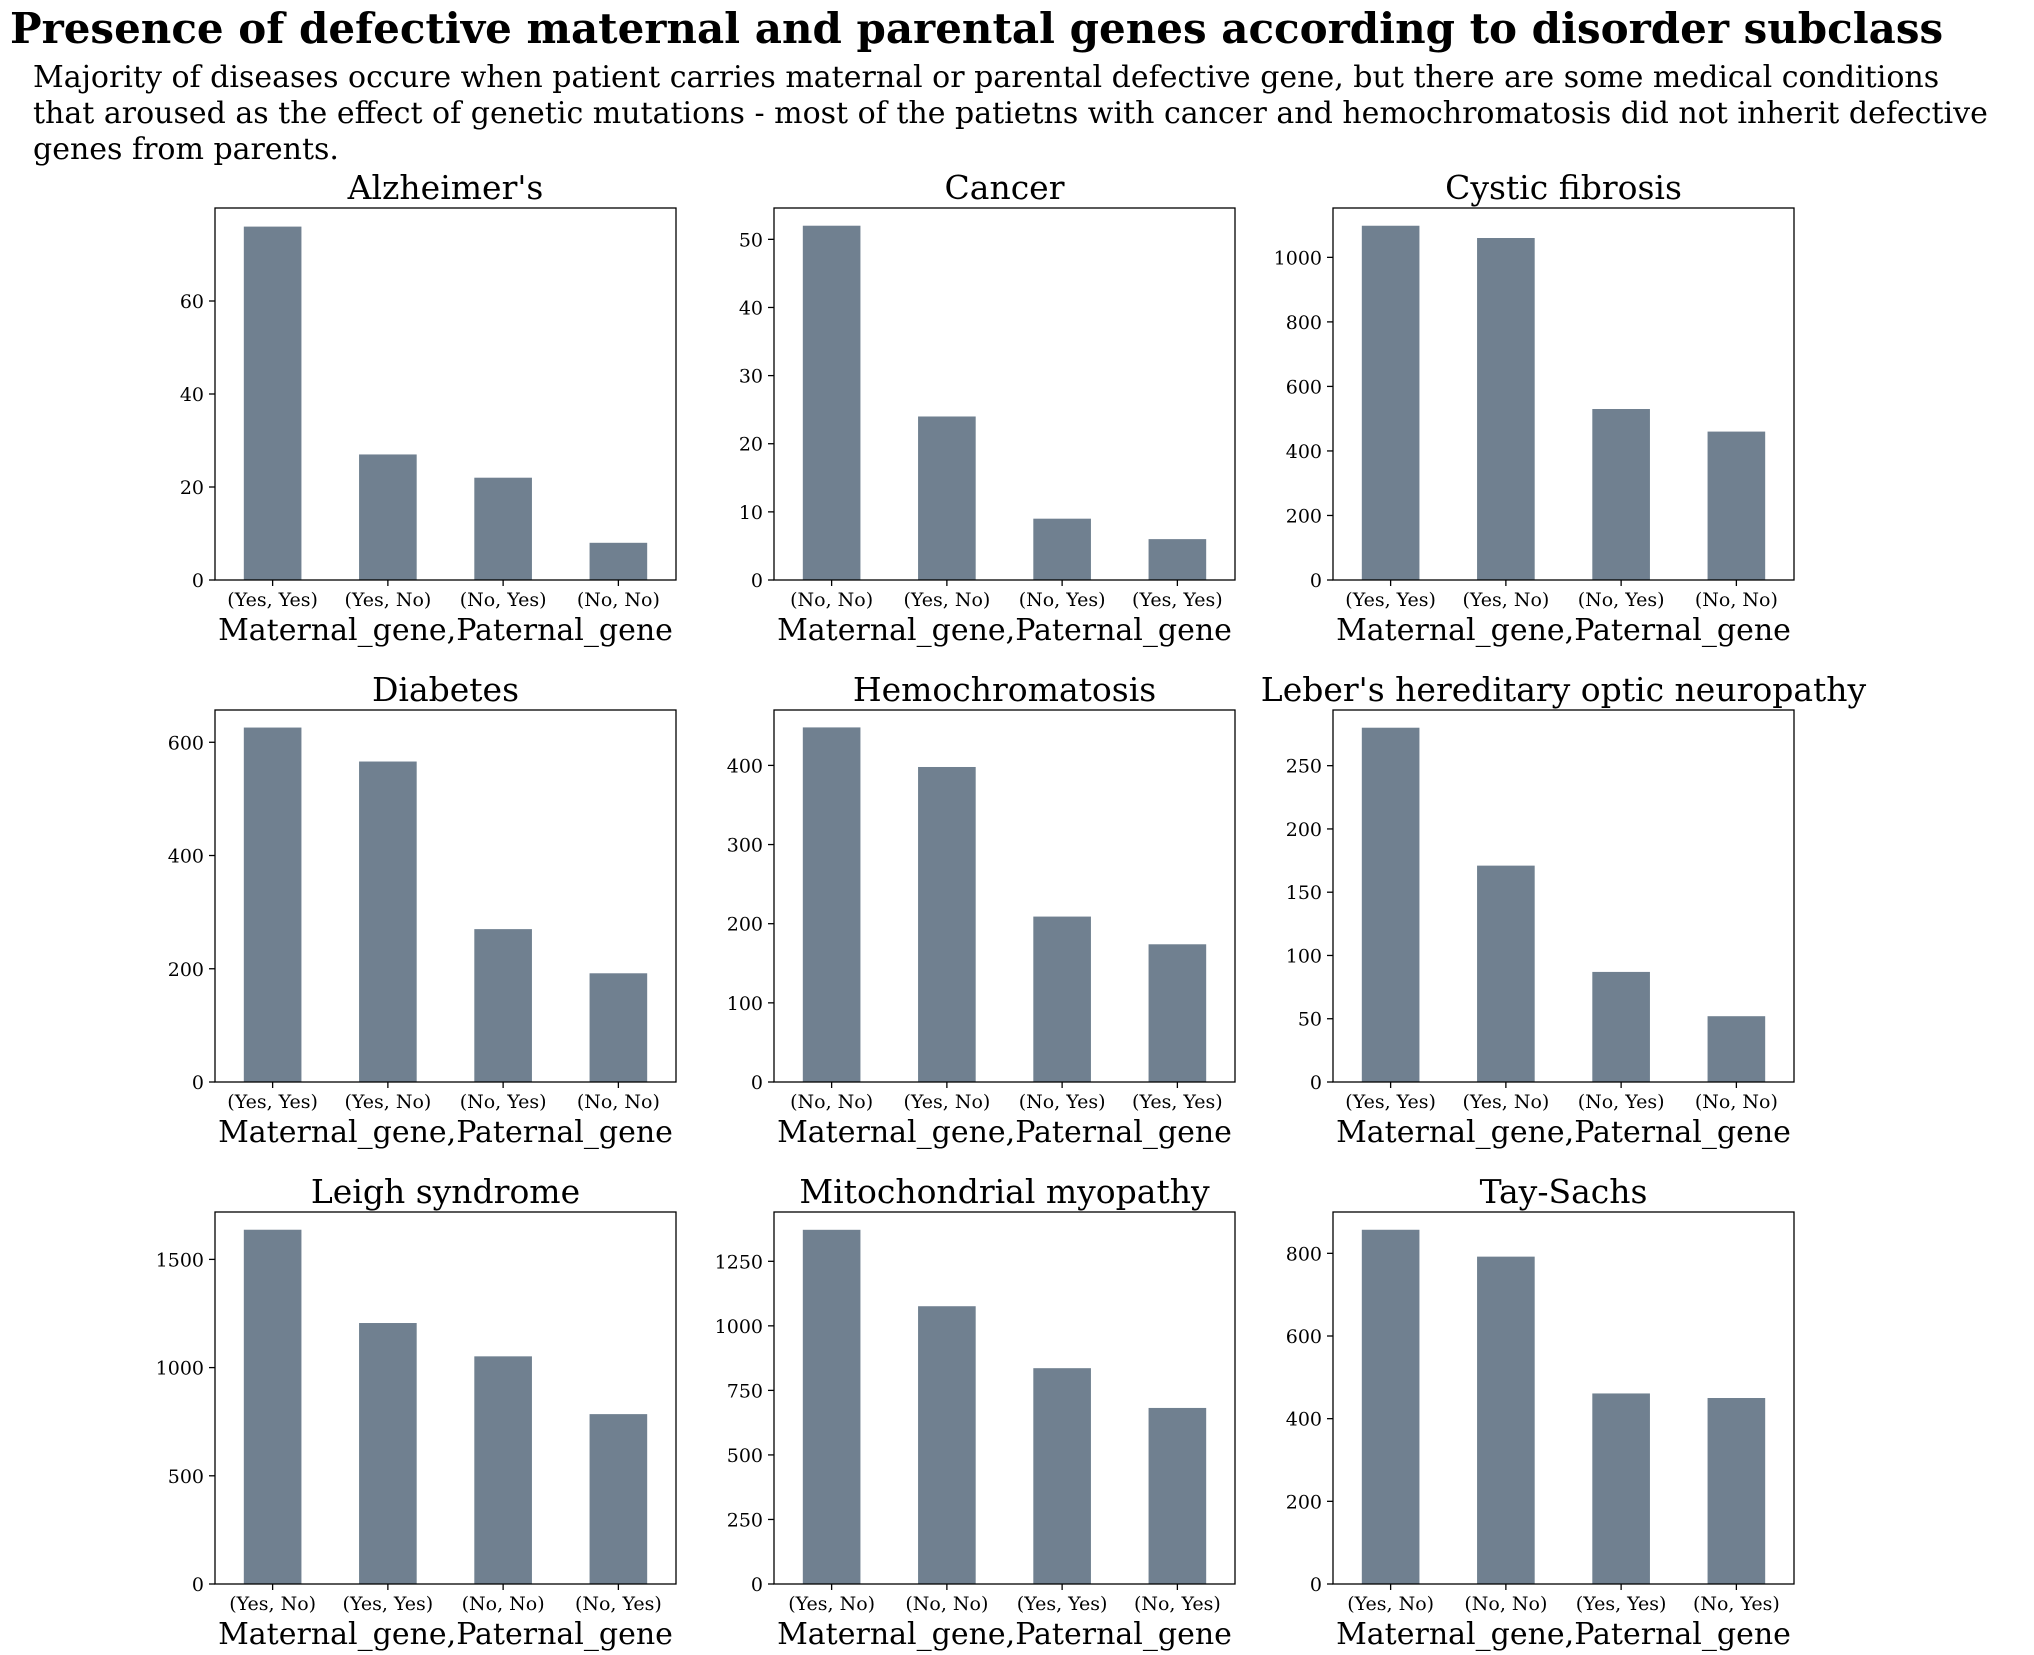 This screenshot has height=1655, width=2034. What do you see at coordinates (745, 846) in the screenshot?
I see `y-tick-label: 300` at bounding box center [745, 846].